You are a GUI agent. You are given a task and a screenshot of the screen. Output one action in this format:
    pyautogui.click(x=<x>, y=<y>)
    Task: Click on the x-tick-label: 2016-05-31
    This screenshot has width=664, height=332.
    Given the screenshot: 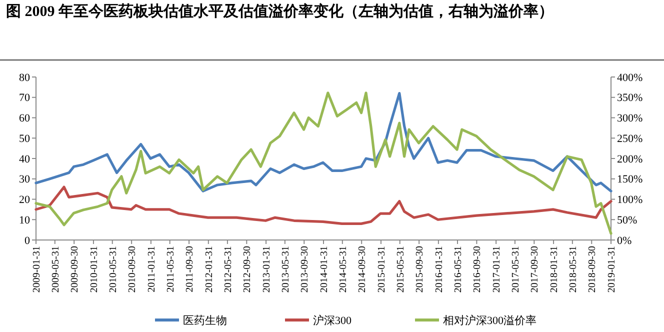 What is the action you would take?
    pyautogui.click(x=458, y=269)
    